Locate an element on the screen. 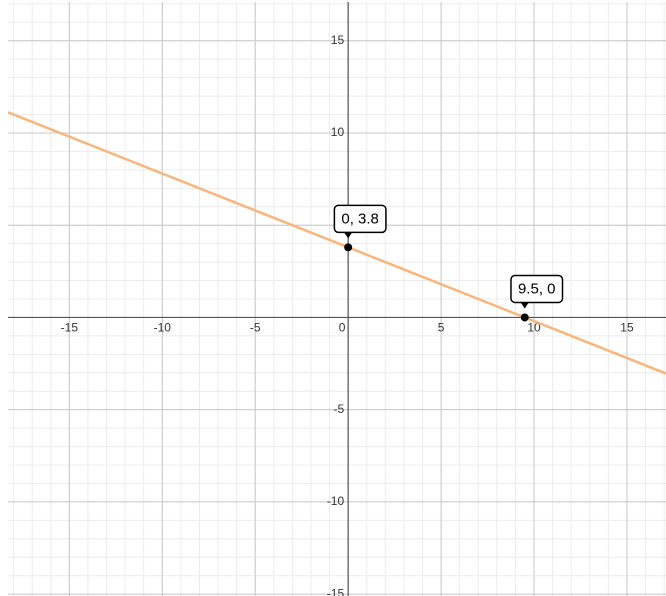  point-label: 9.5, 0 is located at coordinates (537, 291).